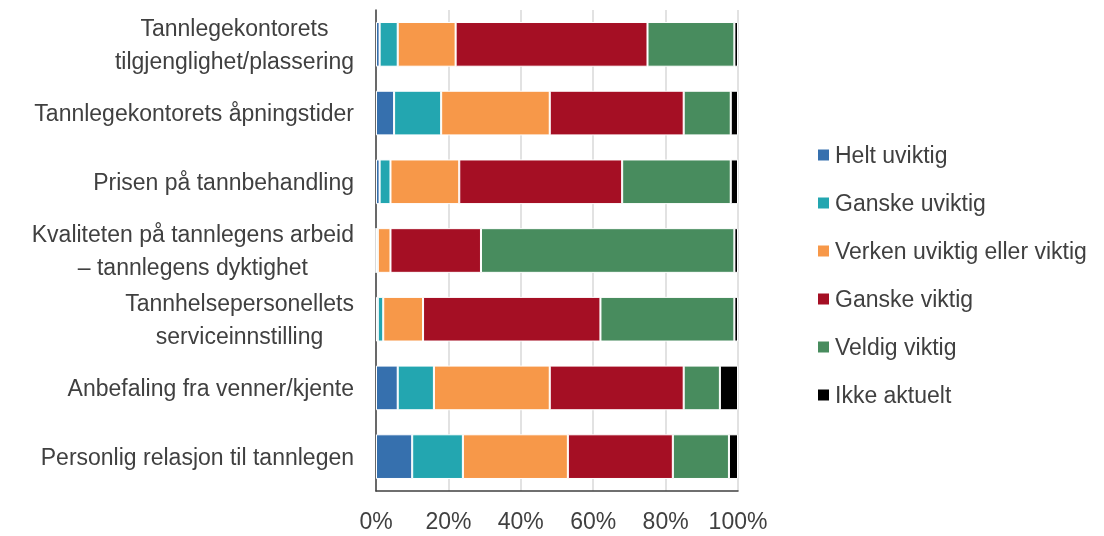  Describe the element at coordinates (193, 250) in the screenshot. I see `y-tick-label: Kvaliteten på tannlegens arbeid – tannlegens dyktighet` at that location.